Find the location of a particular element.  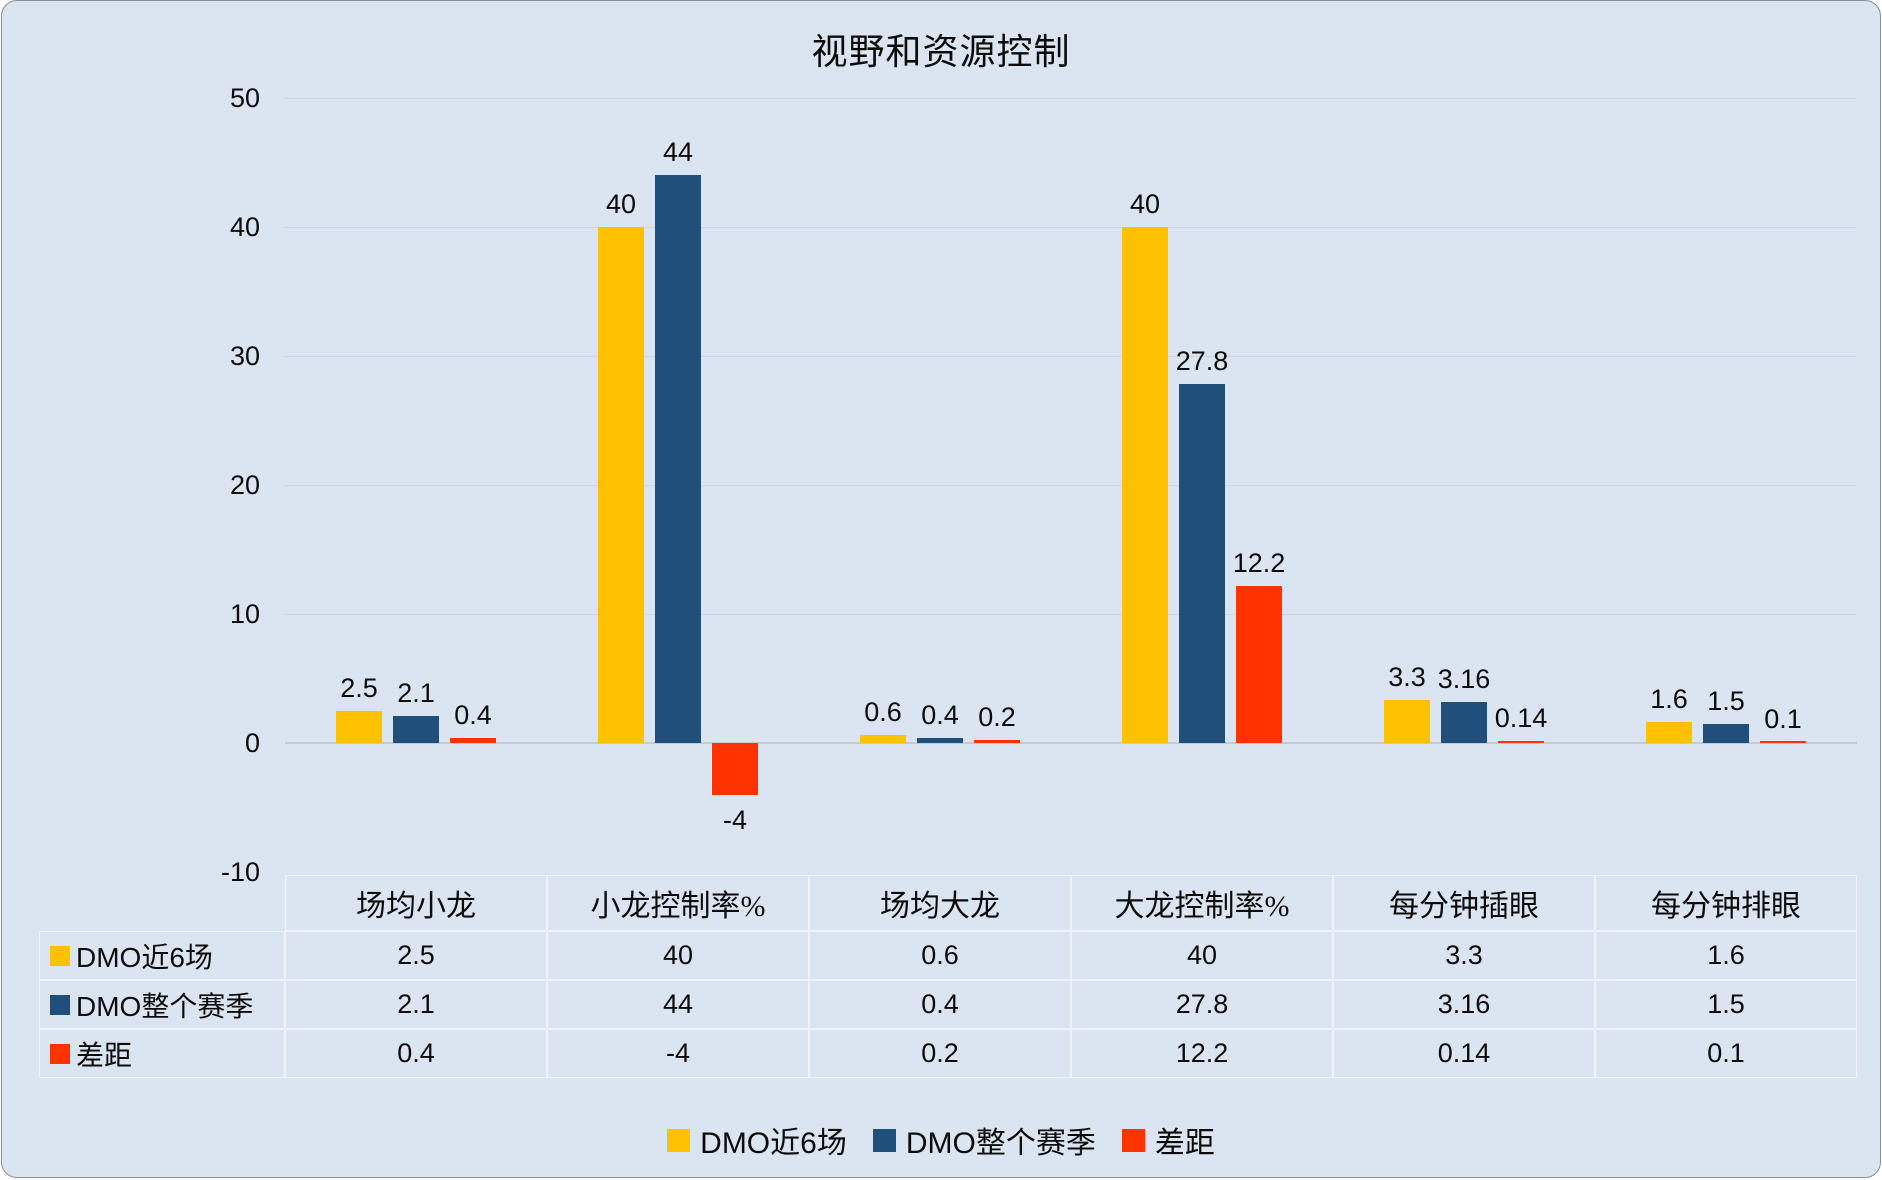

bar-value-label: 0.2 is located at coordinates (997, 717).